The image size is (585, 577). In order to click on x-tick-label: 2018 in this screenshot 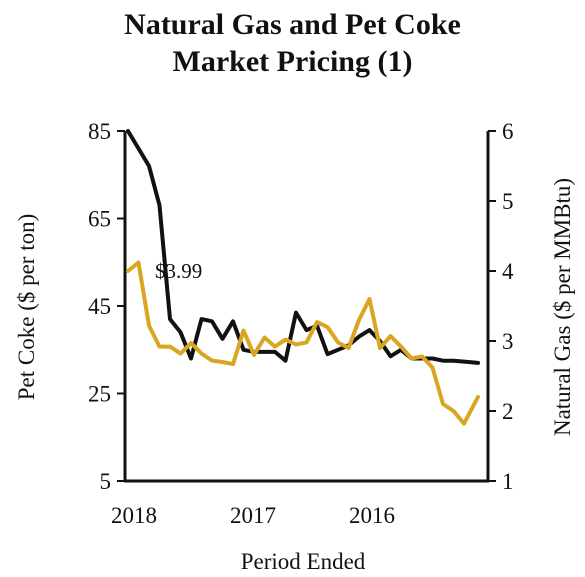, I will do `click(134, 515)`.